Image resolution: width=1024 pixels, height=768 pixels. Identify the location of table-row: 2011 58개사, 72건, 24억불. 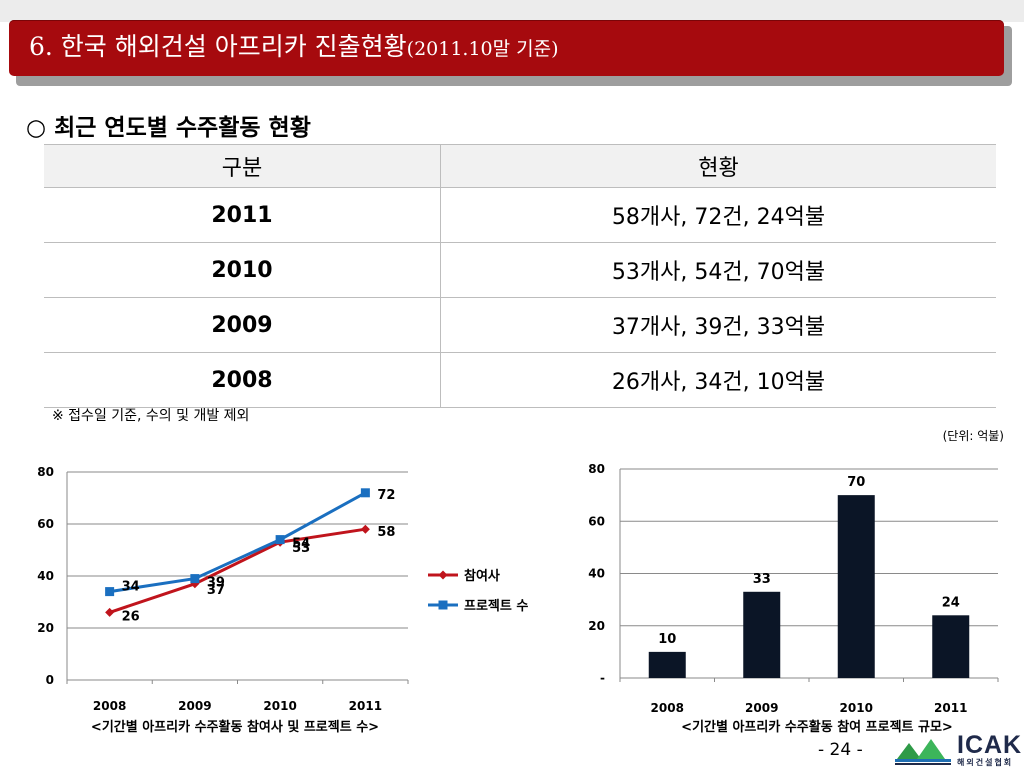
(520, 215).